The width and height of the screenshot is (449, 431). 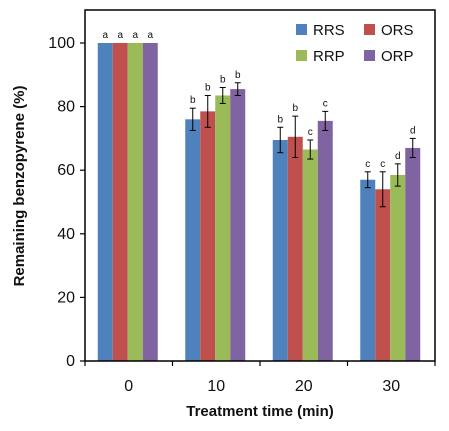 I want to click on x-tick-label: 30, so click(x=391, y=386).